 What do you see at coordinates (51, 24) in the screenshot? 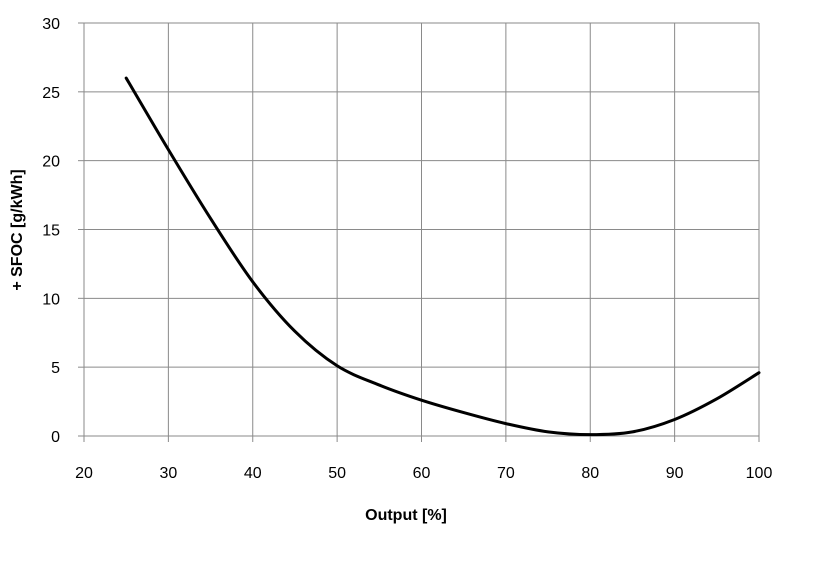
I see `y-tick-label: 30` at bounding box center [51, 24].